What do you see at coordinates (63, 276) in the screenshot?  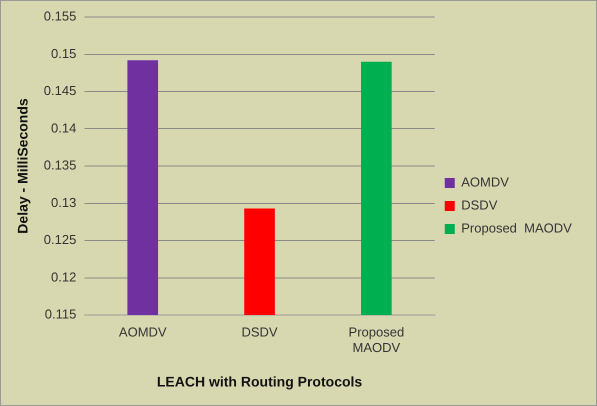 I see `y-tick-label: 0.12` at bounding box center [63, 276].